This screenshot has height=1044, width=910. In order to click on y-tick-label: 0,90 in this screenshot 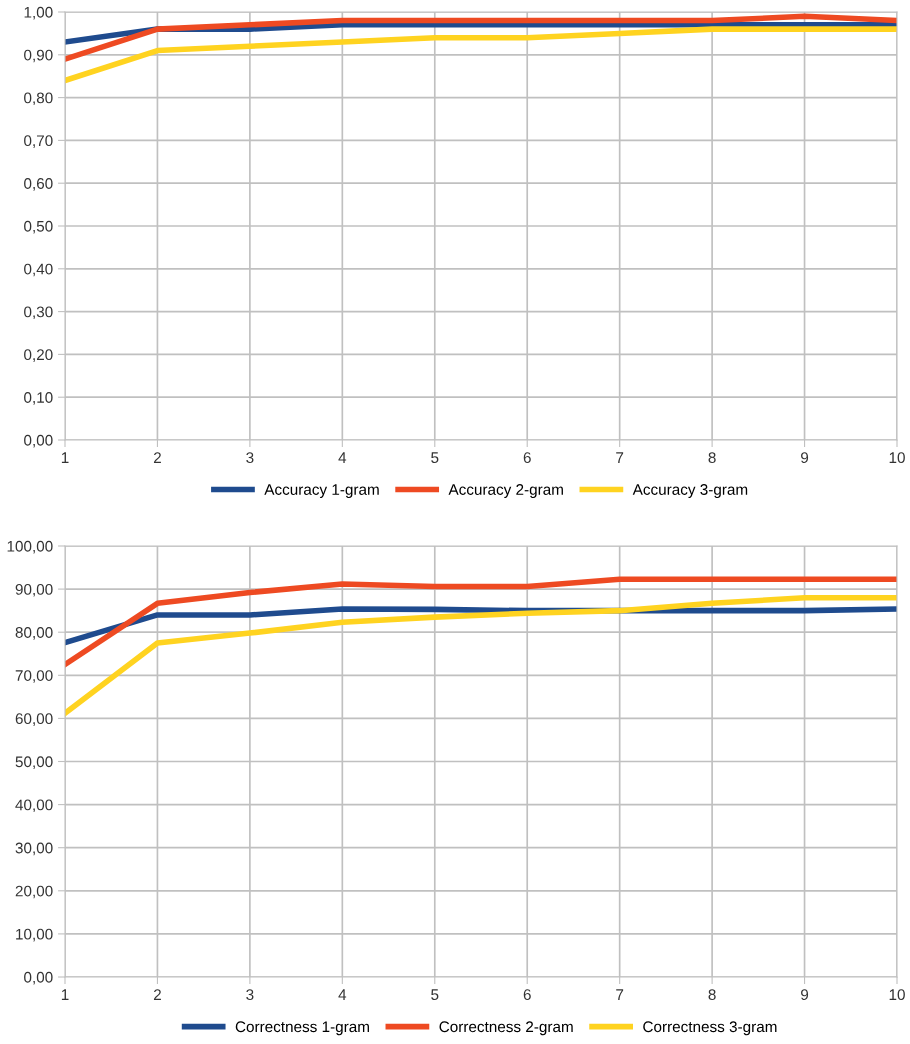, I will do `click(38, 56)`.